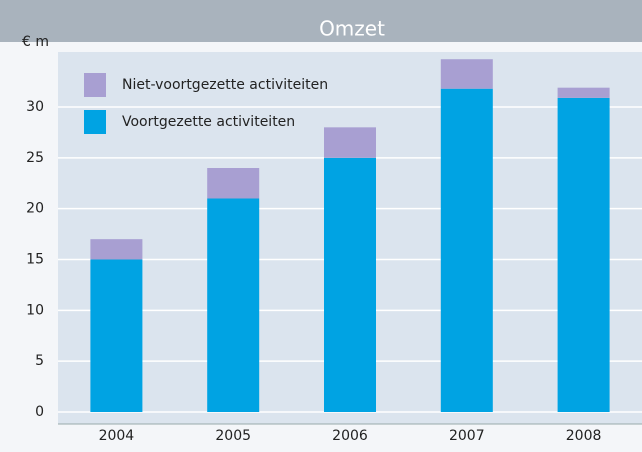 Image resolution: width=642 pixels, height=452 pixels. I want to click on x-tick-label: 2007, so click(467, 436).